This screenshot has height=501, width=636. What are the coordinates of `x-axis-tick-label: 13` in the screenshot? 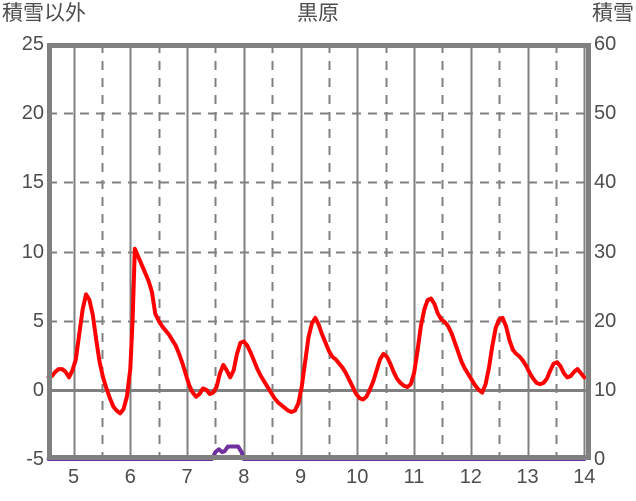 It's located at (527, 477).